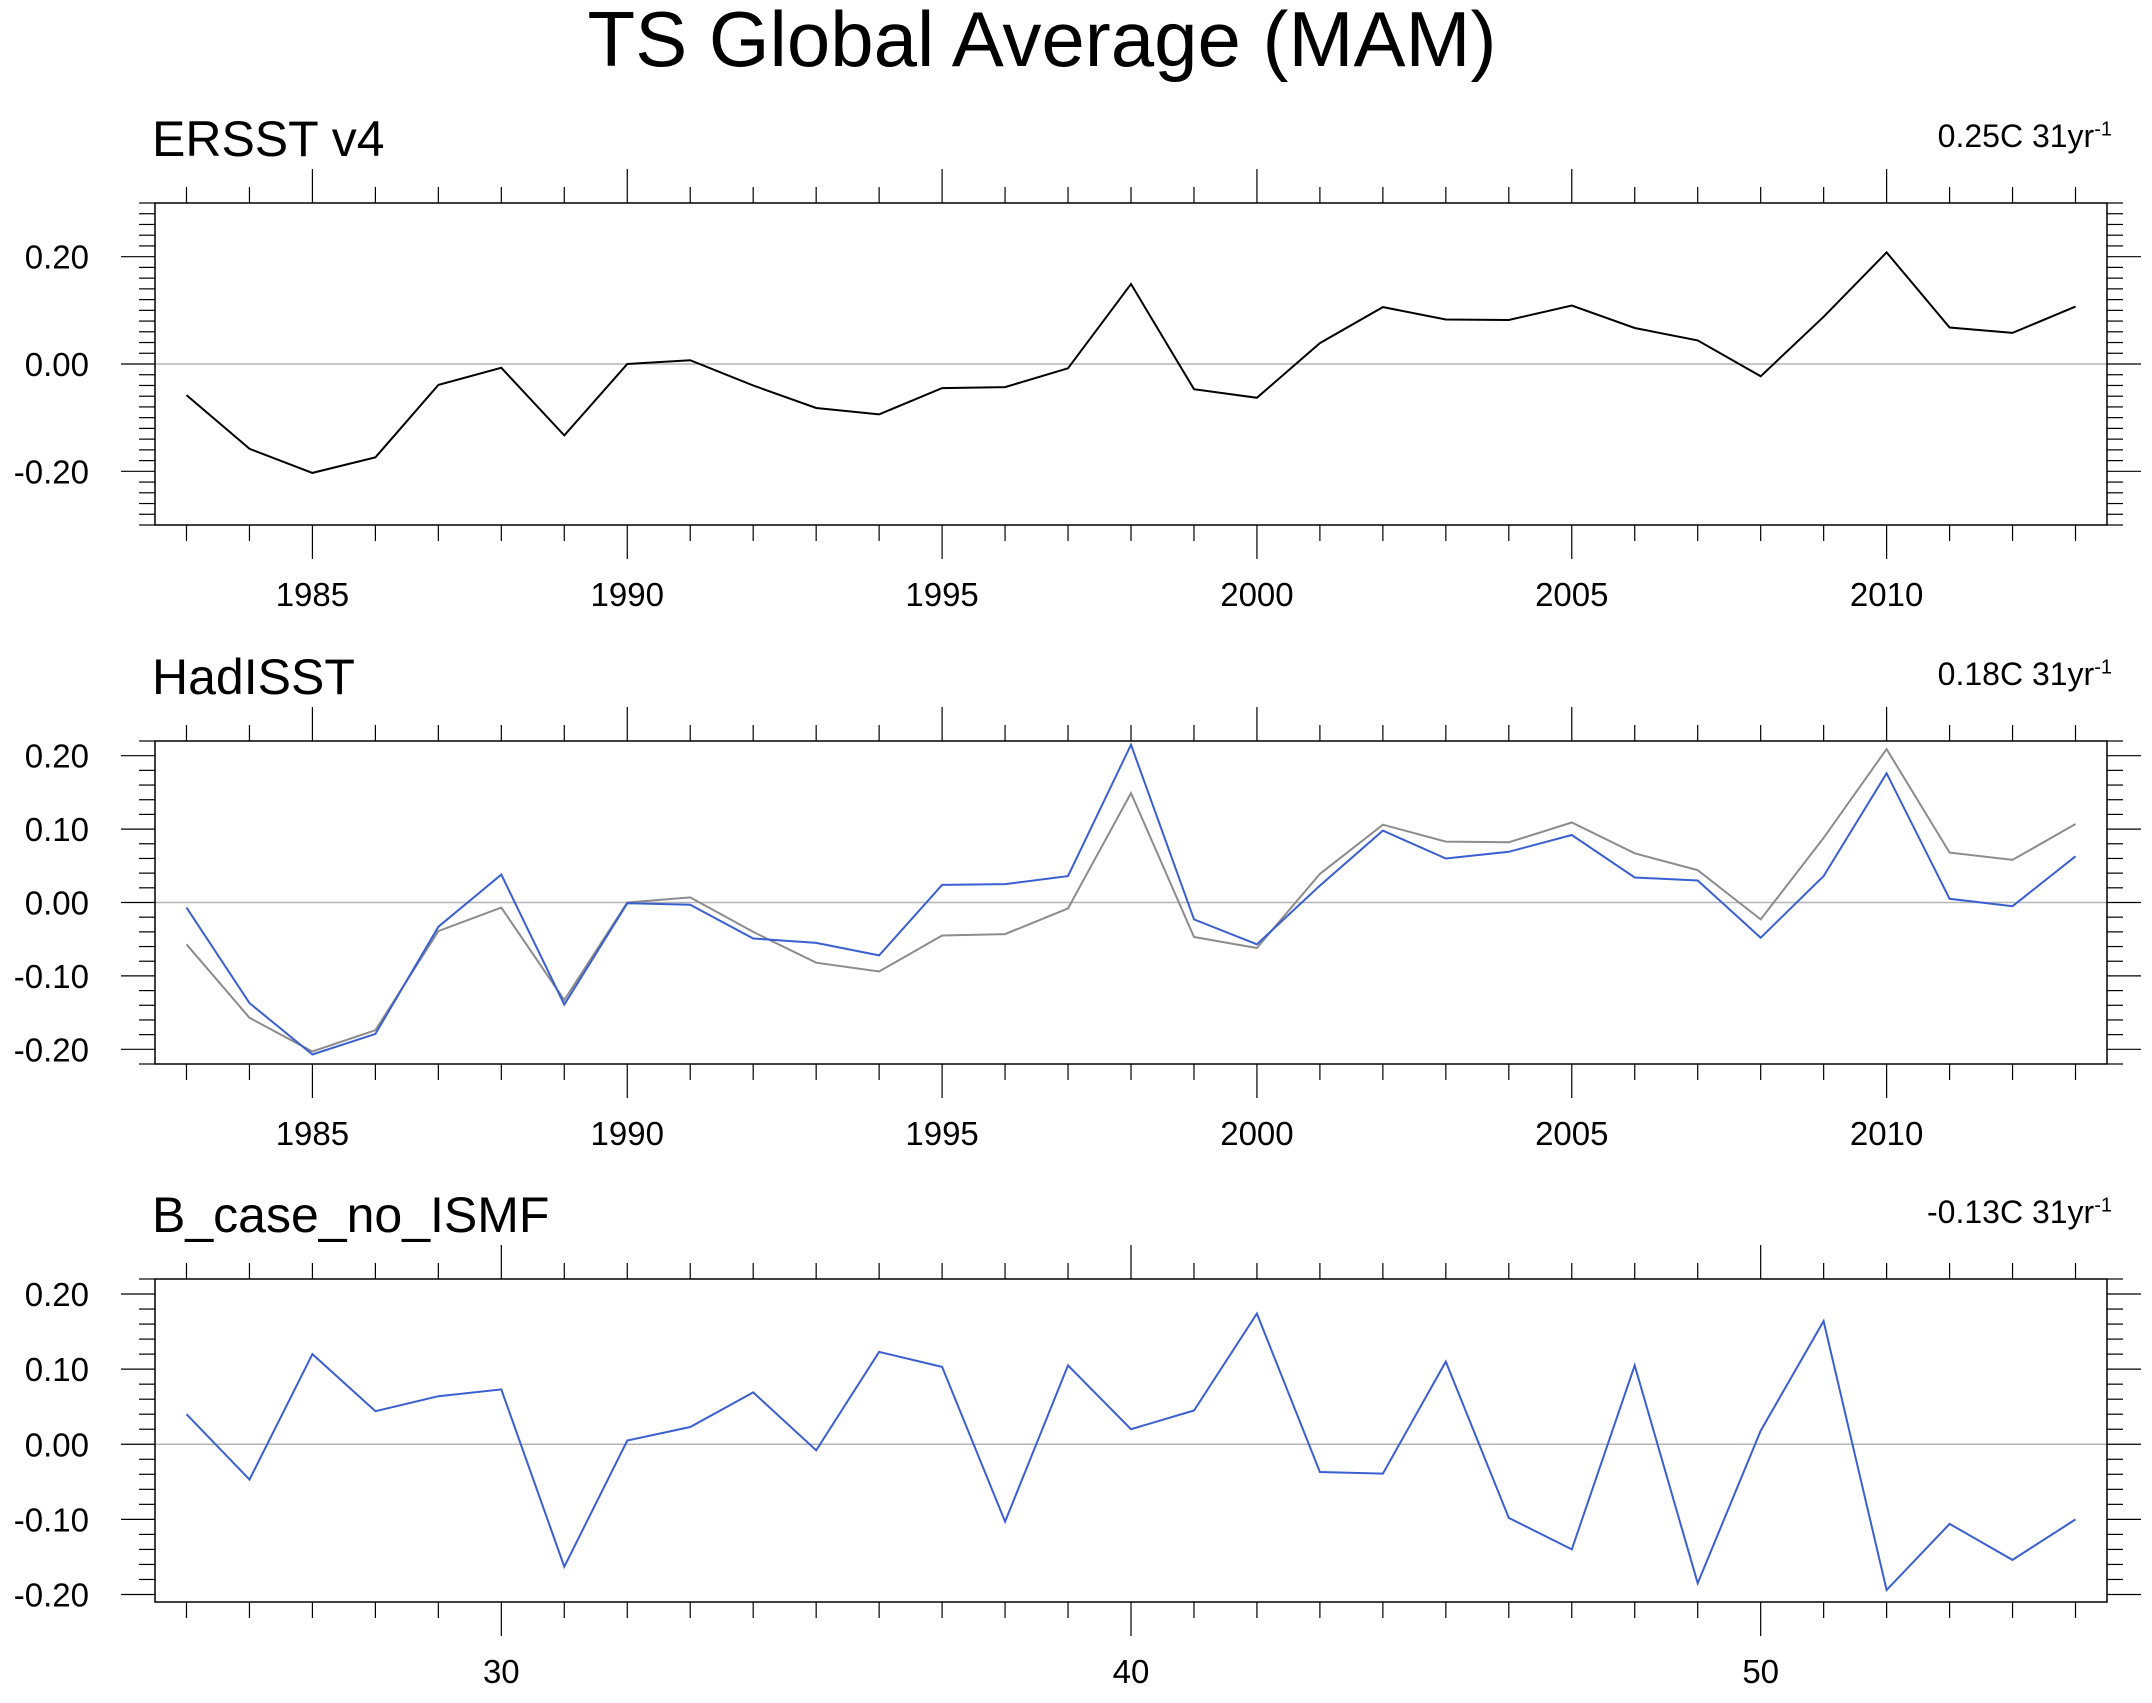 The height and width of the screenshot is (1703, 2152). I want to click on panel-1-y-tick-label: 0.20, so click(57, 257).